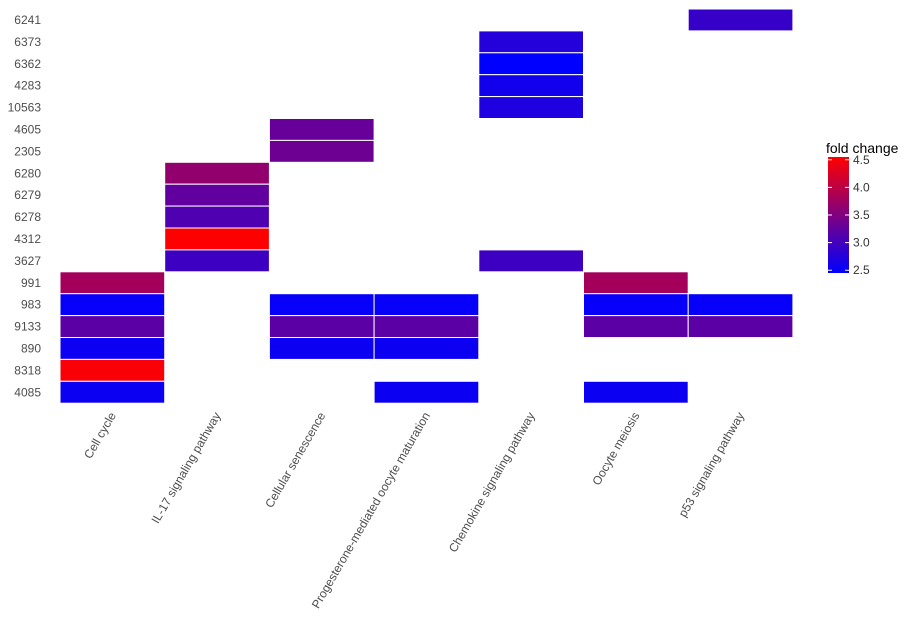 Image resolution: width=916 pixels, height=625 pixels. I want to click on y-tick-label: 10563, so click(25, 108).